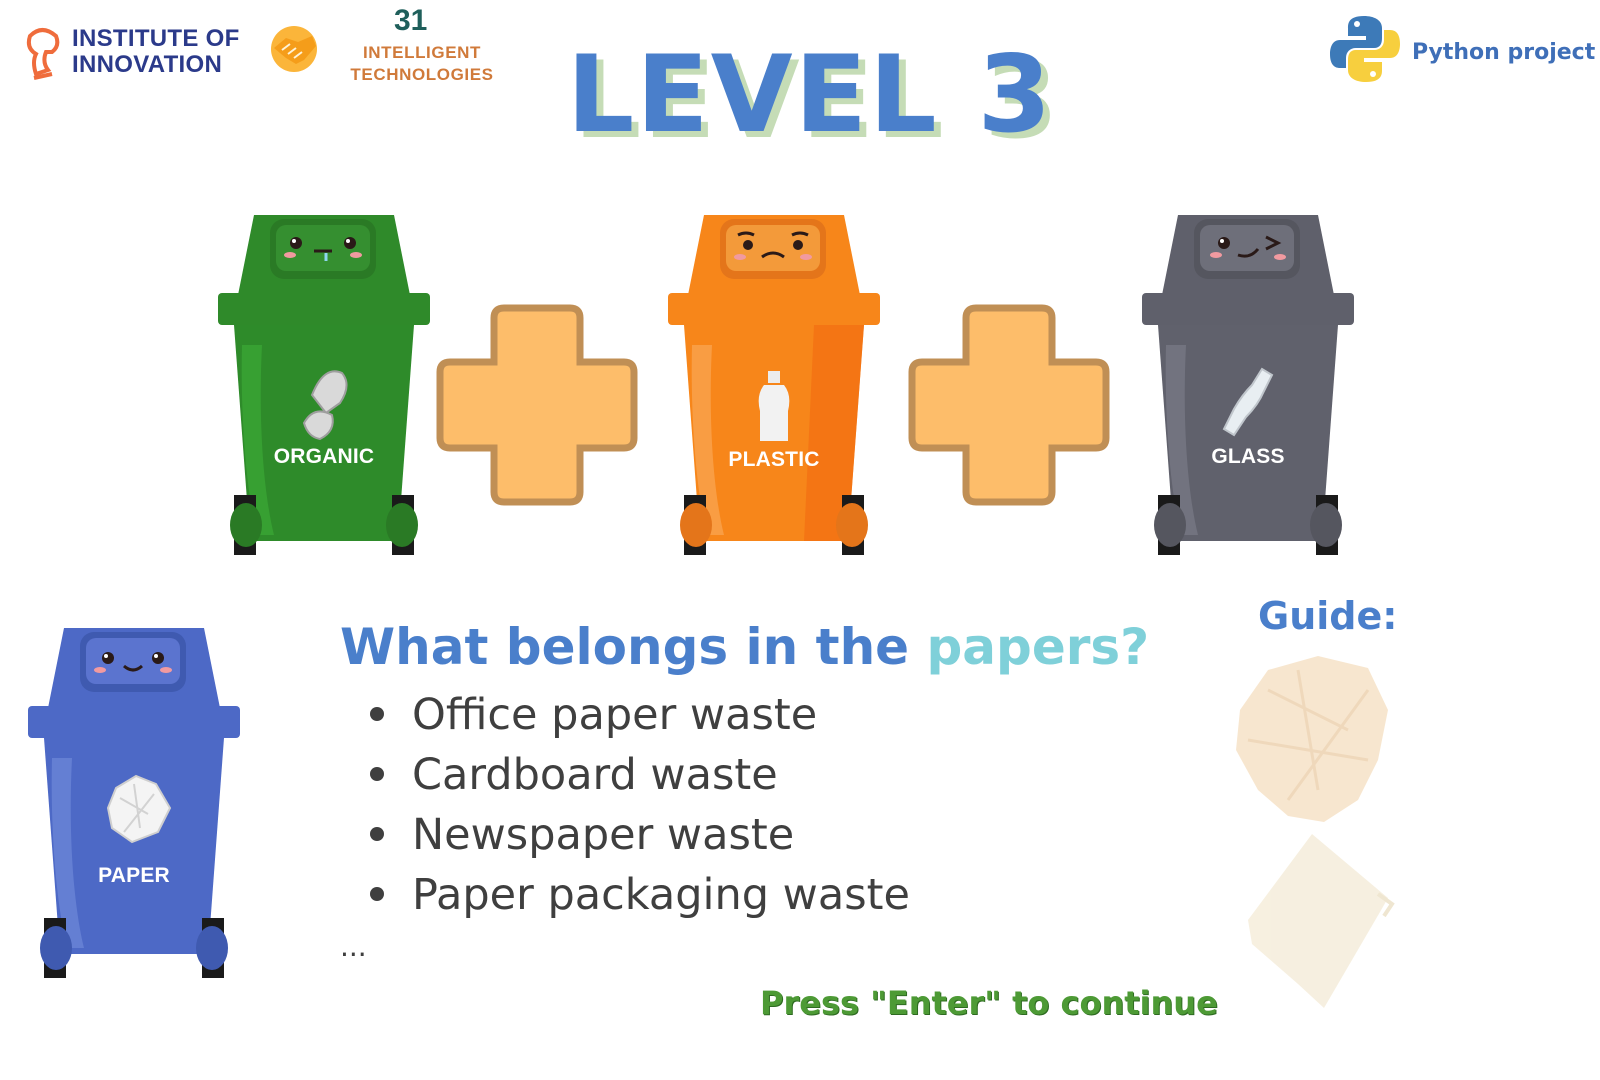 This screenshot has width=1600, height=1080. I want to click on glass-bin-label: GLASS, so click(1248, 456).